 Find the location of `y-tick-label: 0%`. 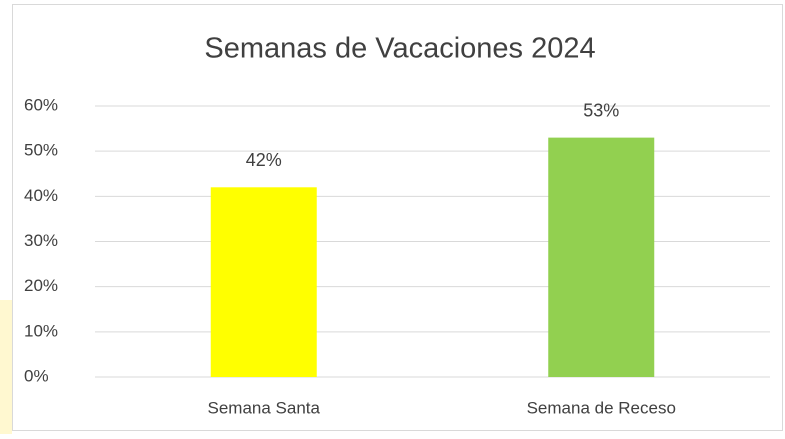

y-tick-label: 0% is located at coordinates (36, 375).